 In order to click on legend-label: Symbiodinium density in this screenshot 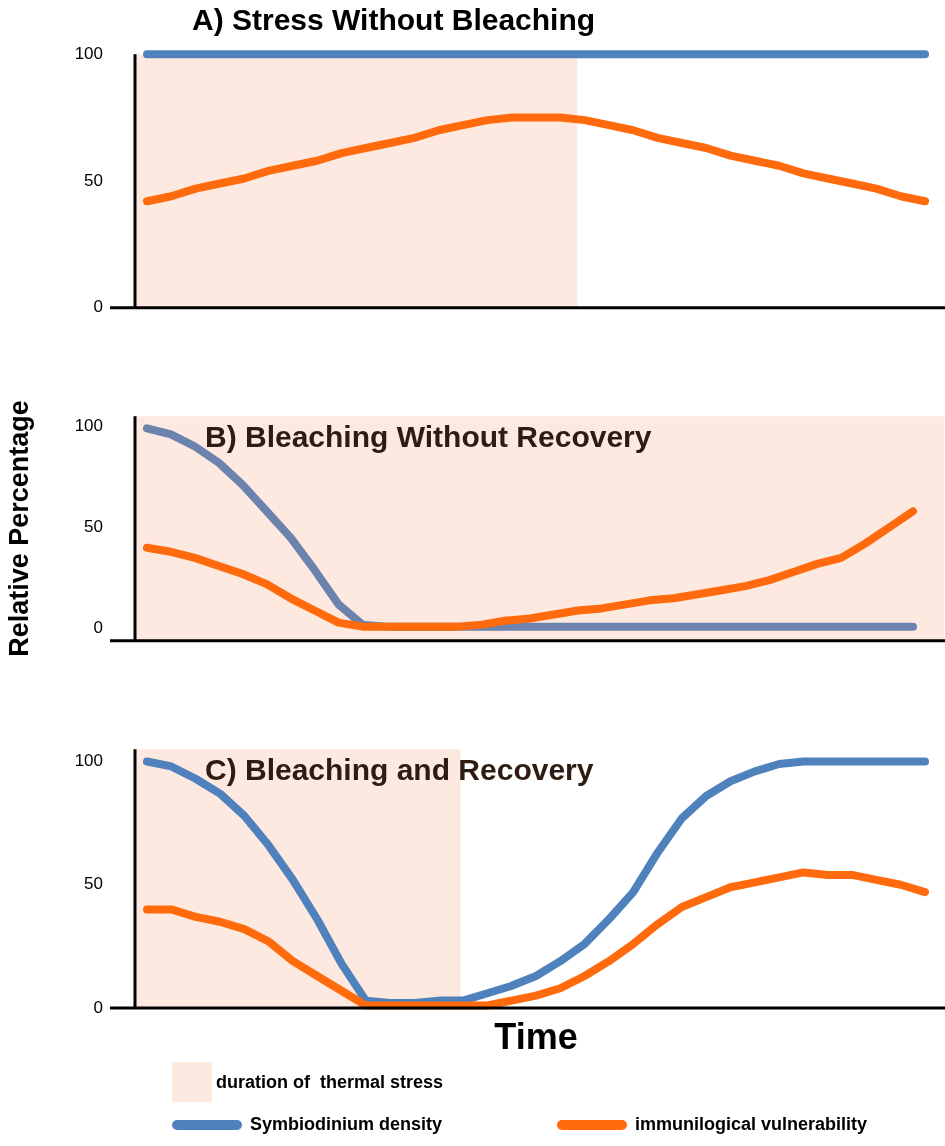, I will do `click(346, 1124)`.